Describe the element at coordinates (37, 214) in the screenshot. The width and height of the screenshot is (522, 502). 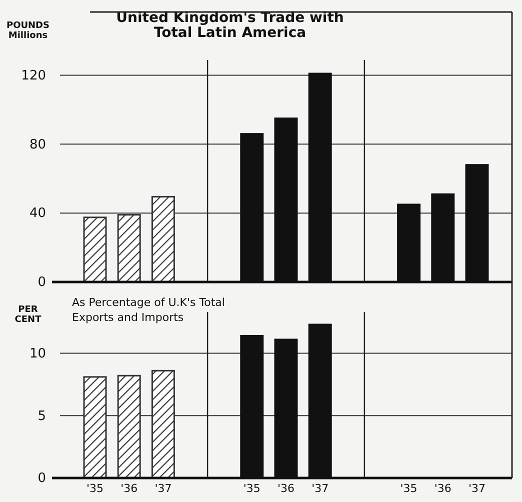
I see `y-tick-label: 40` at that location.